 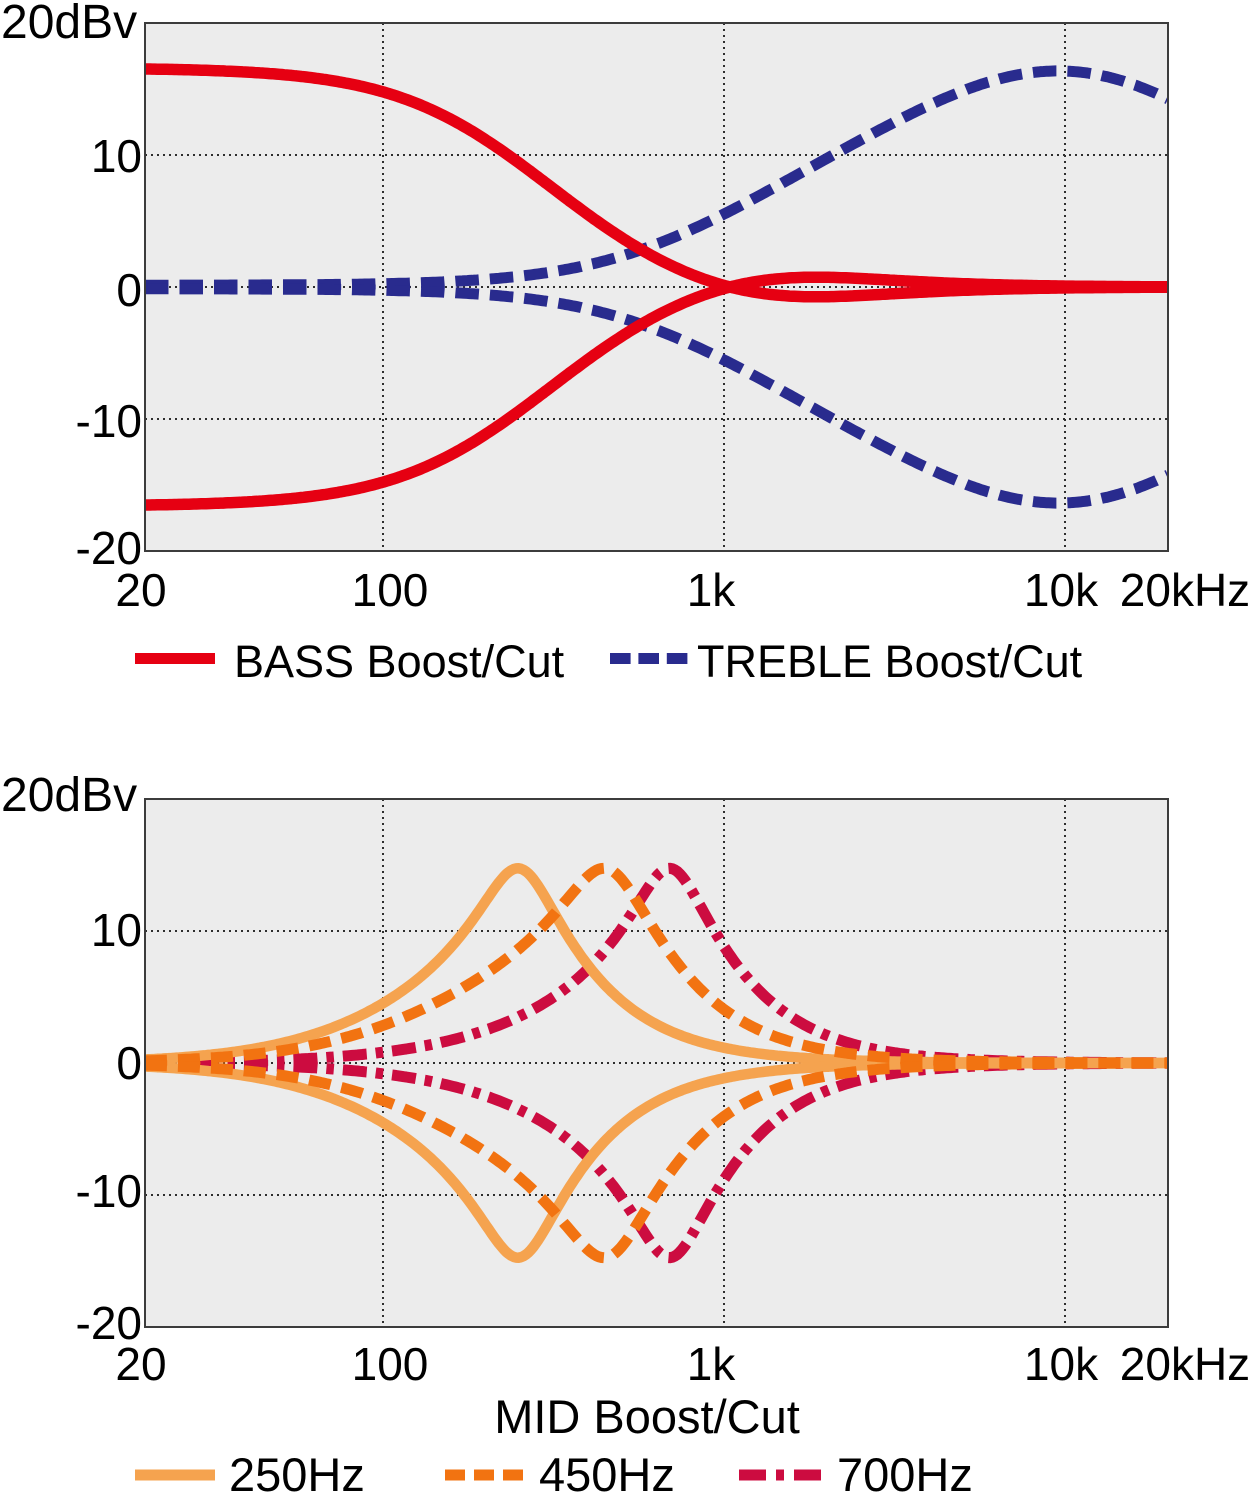 What do you see at coordinates (647, 1416) in the screenshot?
I see `svg-text: MID Boost/Cut` at bounding box center [647, 1416].